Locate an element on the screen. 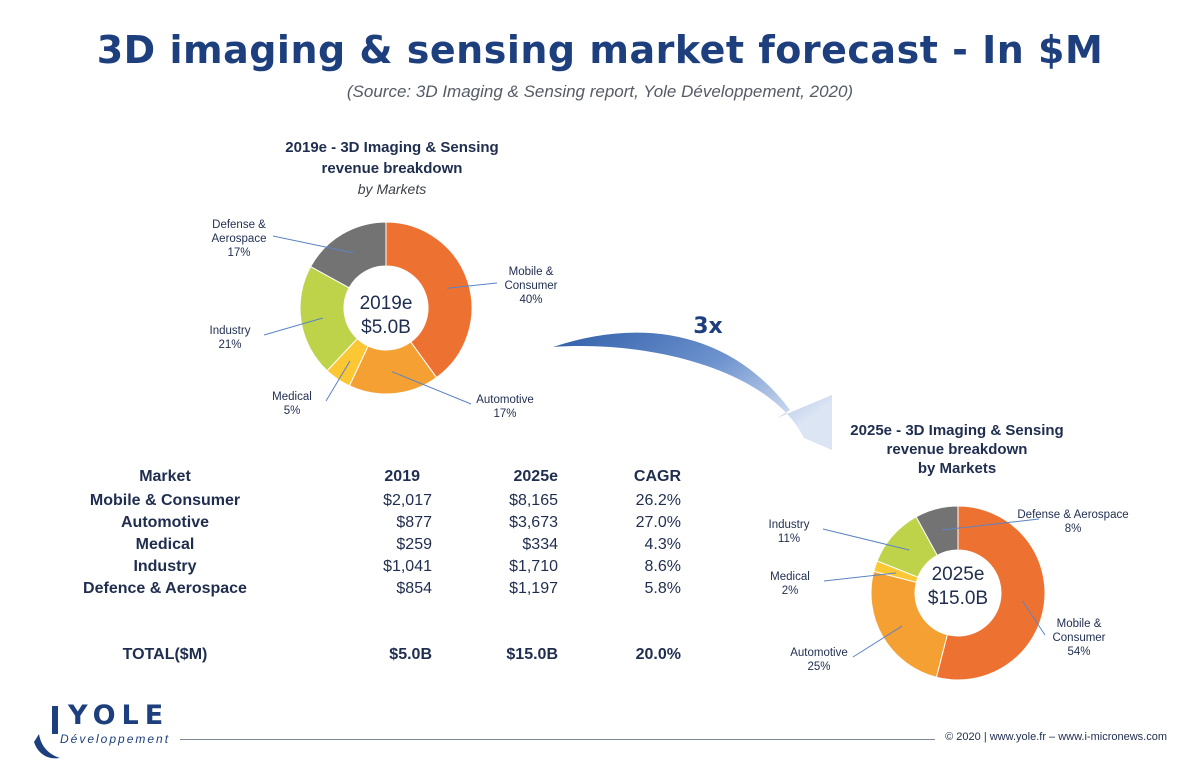 The height and width of the screenshot is (775, 1200). center-year: 2025e is located at coordinates (958, 574).